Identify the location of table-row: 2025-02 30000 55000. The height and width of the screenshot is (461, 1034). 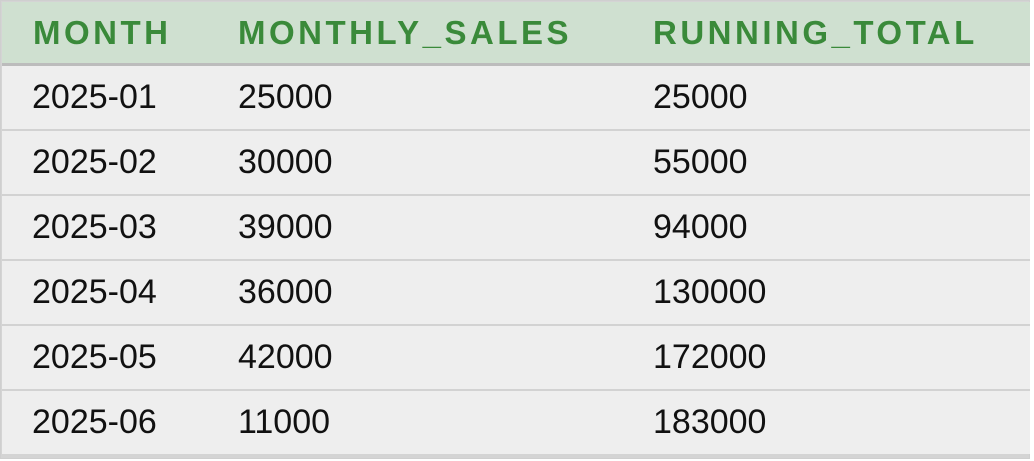
(516, 163).